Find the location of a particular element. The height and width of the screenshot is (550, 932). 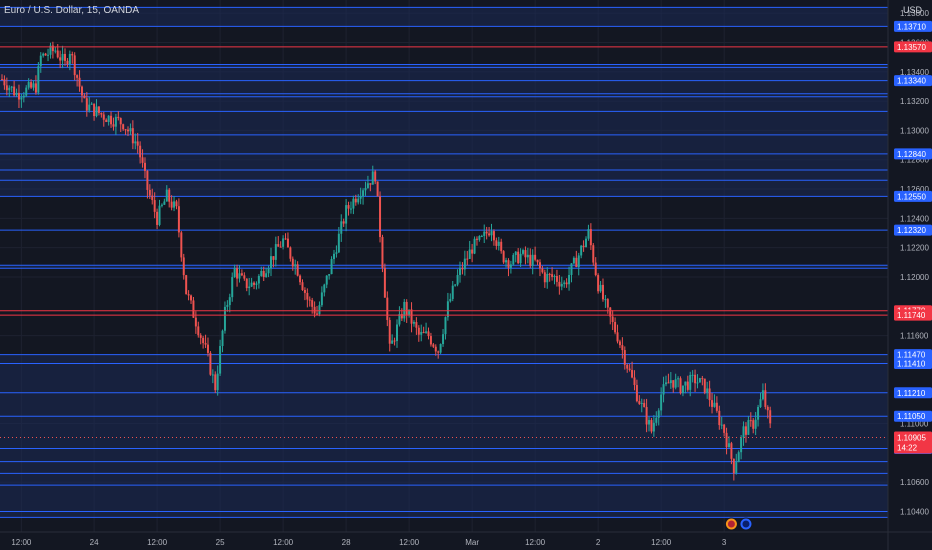

event-flags is located at coordinates (738, 524).